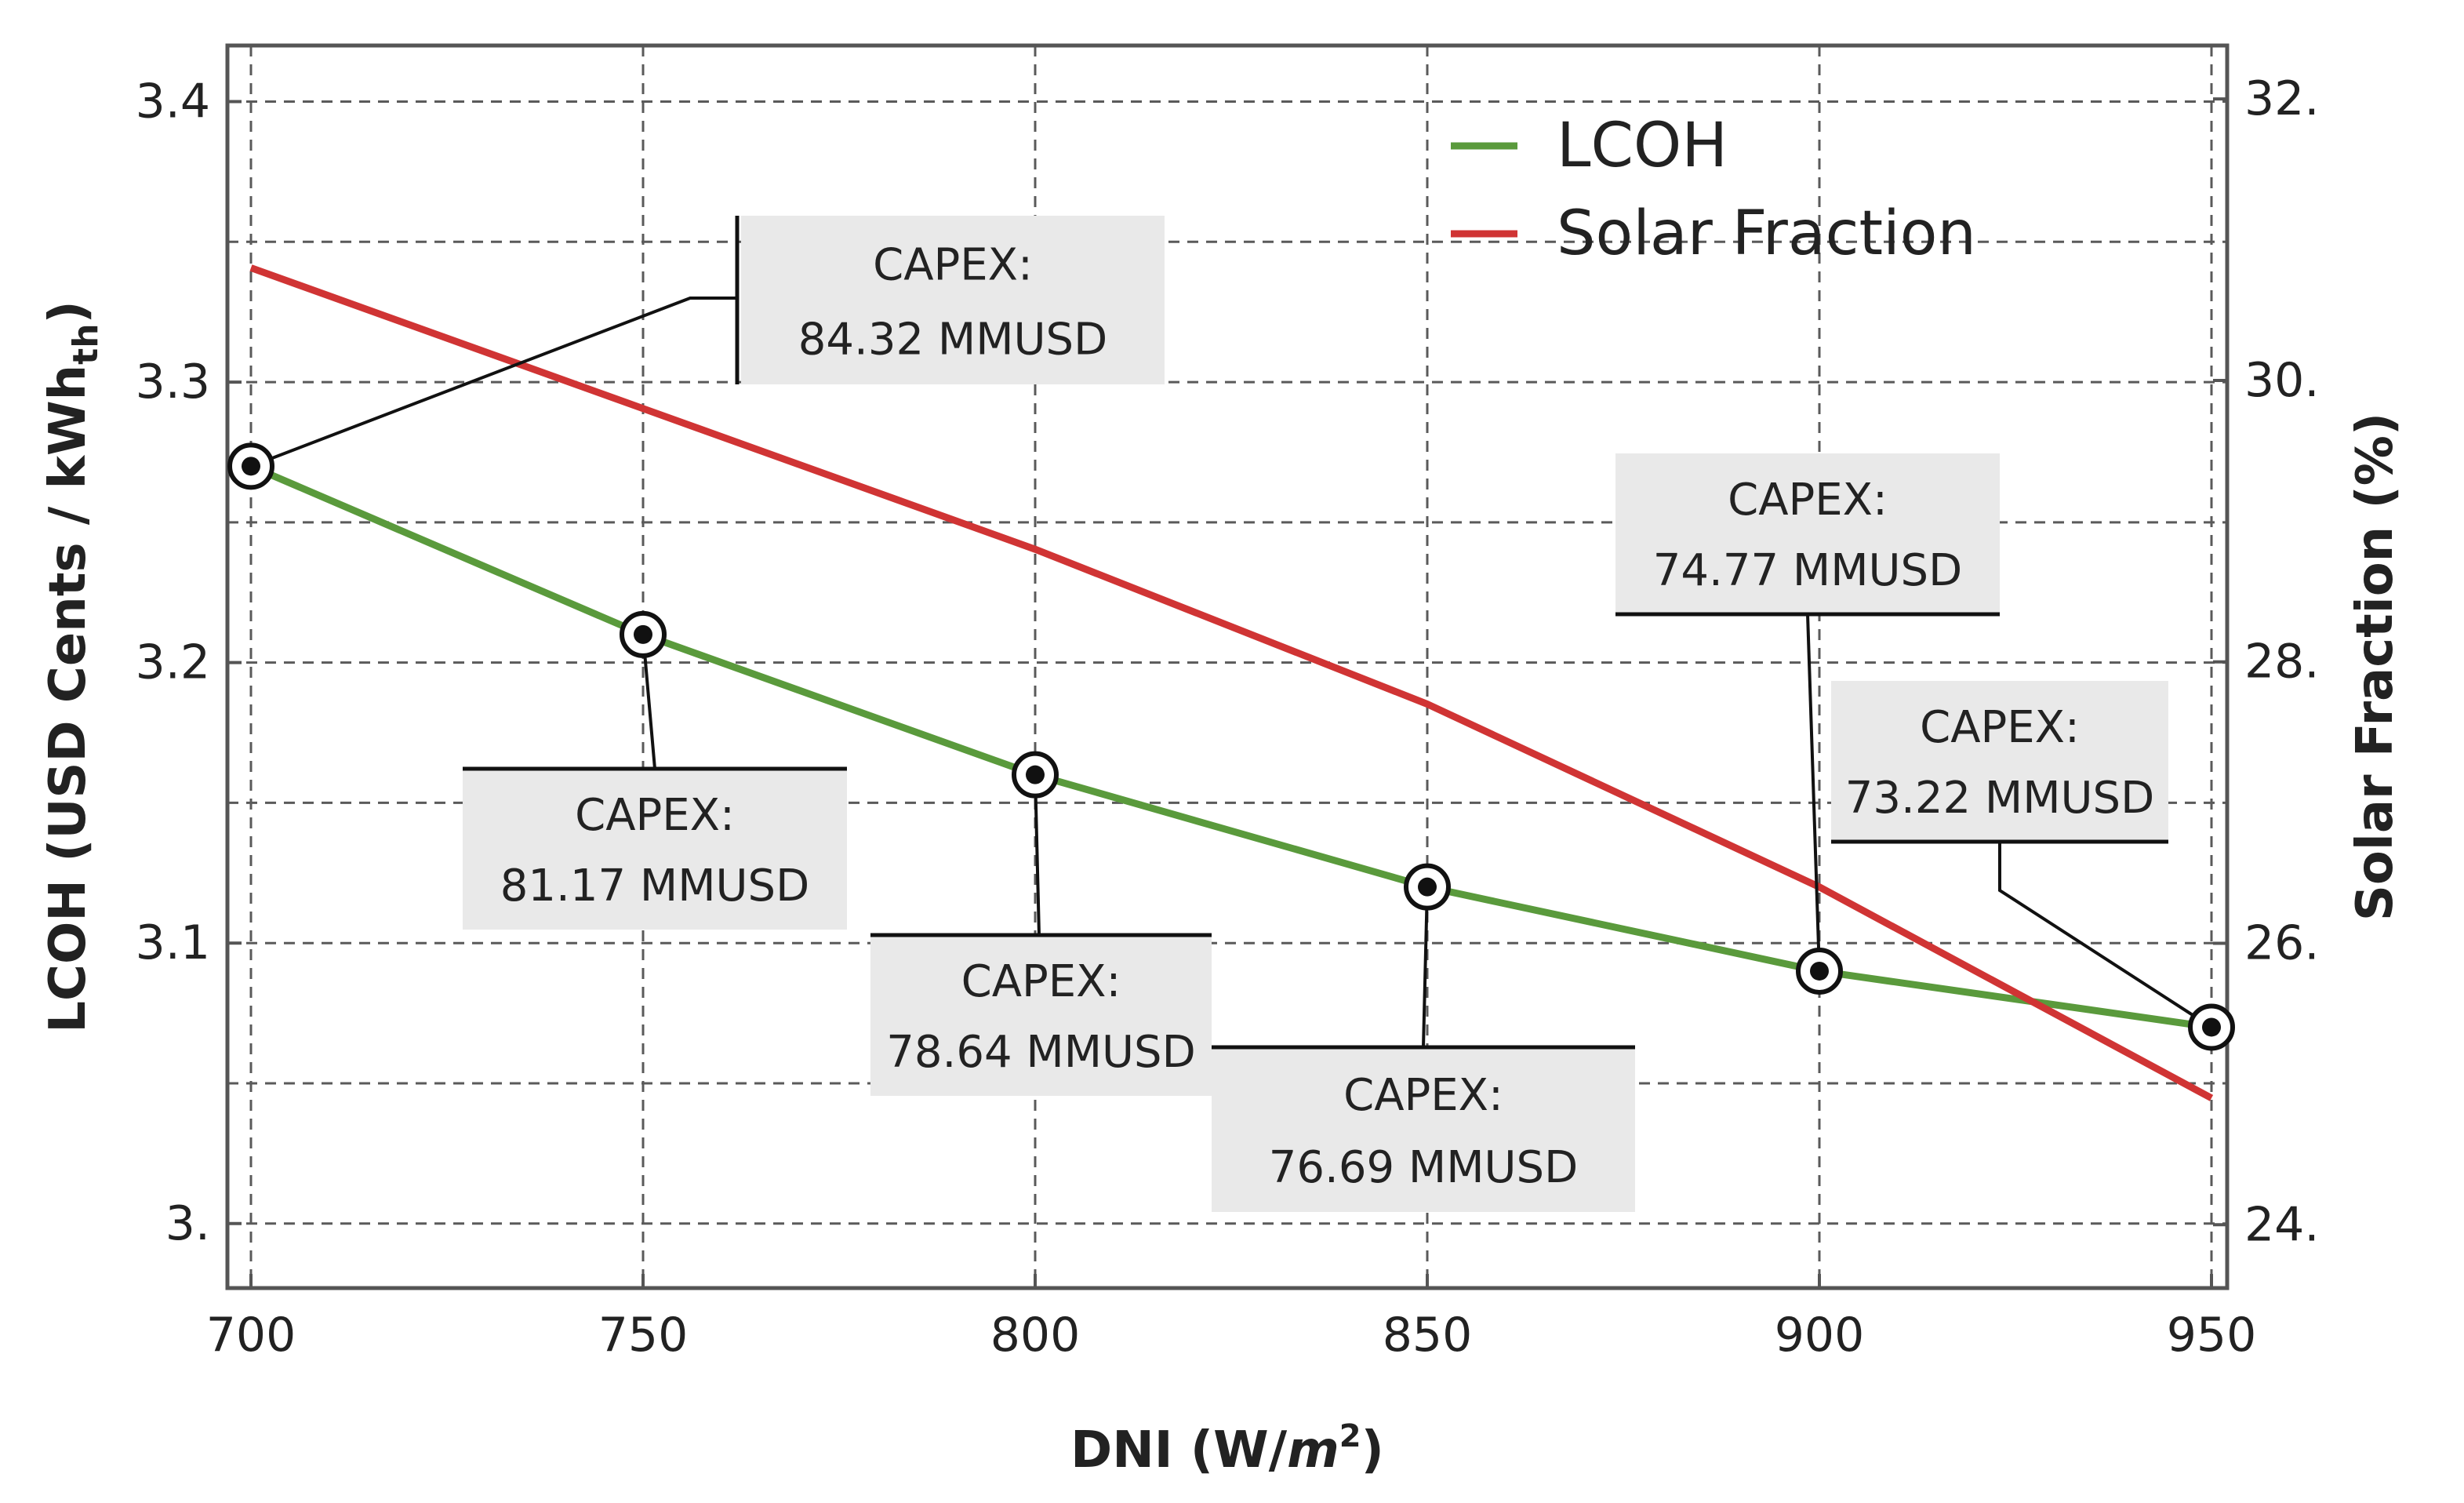 The image size is (2464, 1503). What do you see at coordinates (173, 102) in the screenshot?
I see `y-tick-label: 3.4` at bounding box center [173, 102].